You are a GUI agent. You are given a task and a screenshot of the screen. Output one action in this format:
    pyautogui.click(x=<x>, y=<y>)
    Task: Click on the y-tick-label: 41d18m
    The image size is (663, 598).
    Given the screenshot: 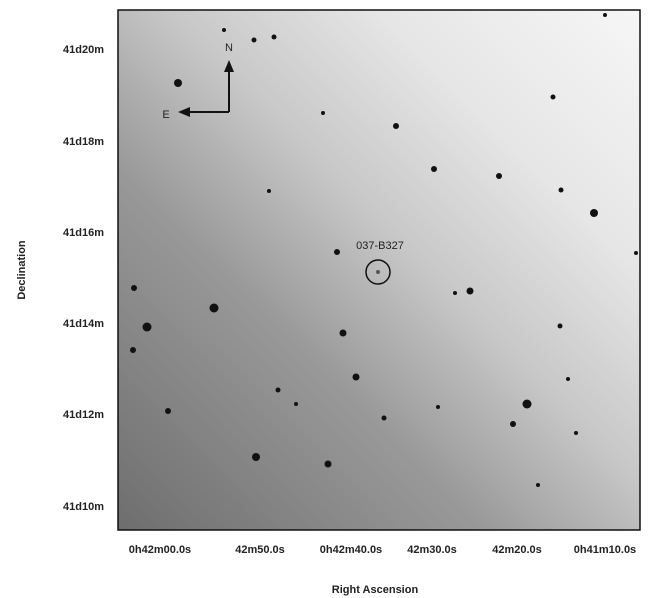 What is the action you would take?
    pyautogui.click(x=83, y=142)
    